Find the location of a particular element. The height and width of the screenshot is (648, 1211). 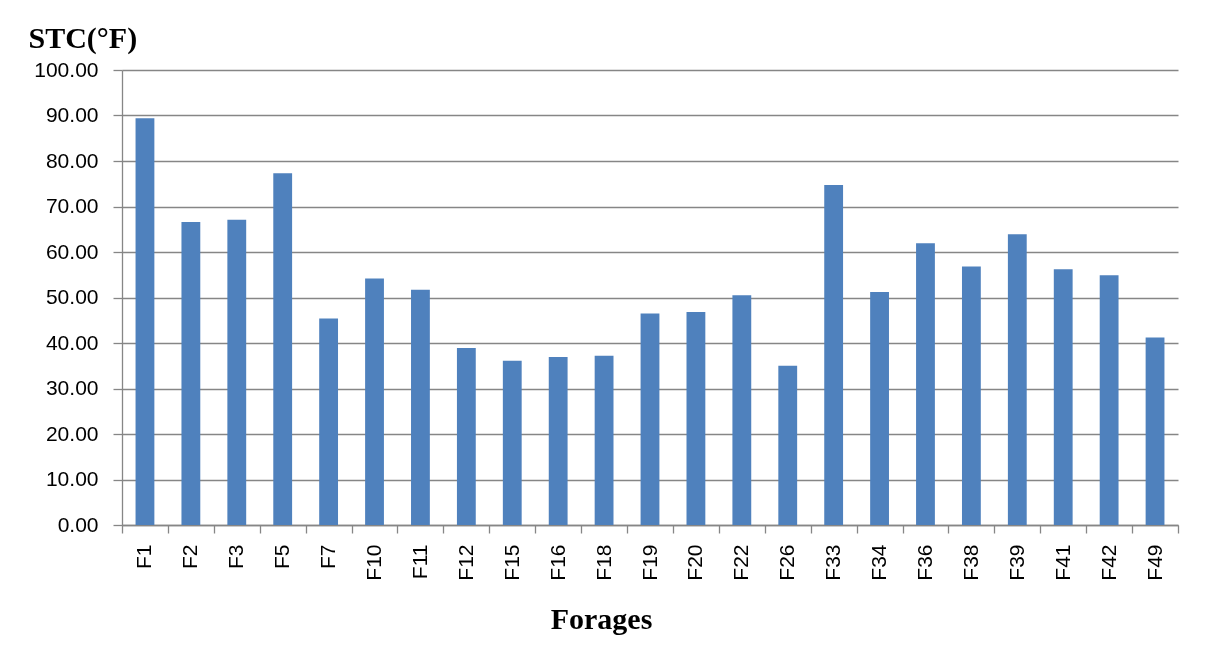

x-tick-label: F41 is located at coordinates (1062, 562).